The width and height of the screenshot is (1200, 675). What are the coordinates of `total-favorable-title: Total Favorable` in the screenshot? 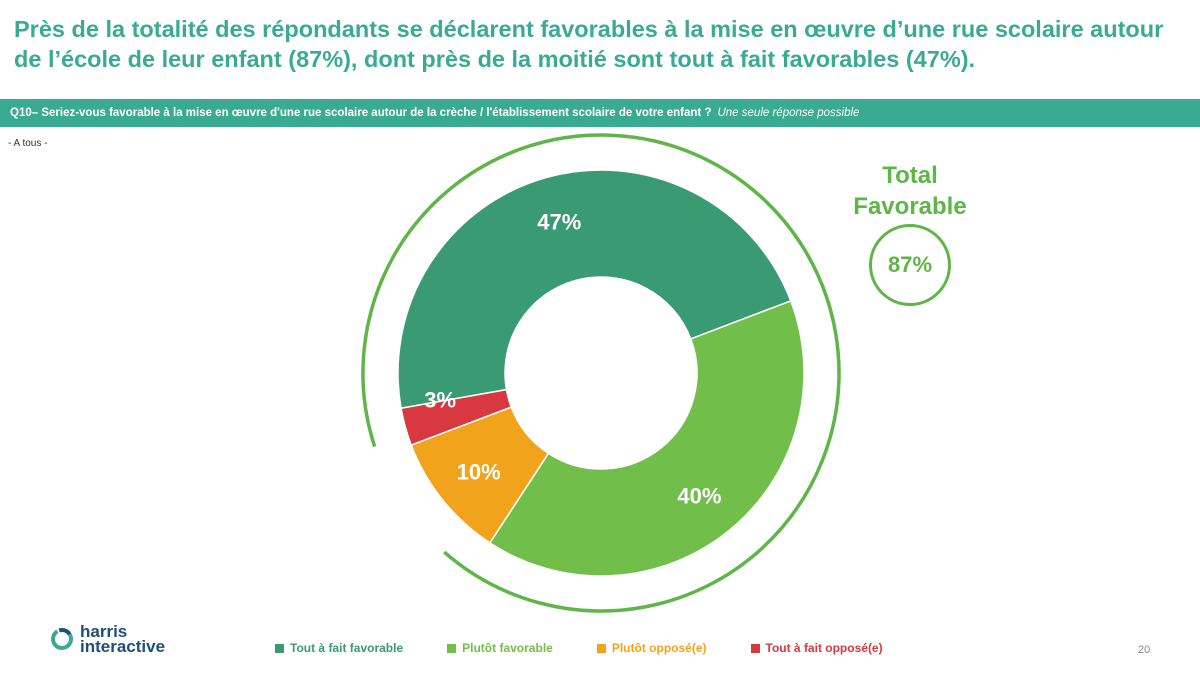 It's located at (910, 191).